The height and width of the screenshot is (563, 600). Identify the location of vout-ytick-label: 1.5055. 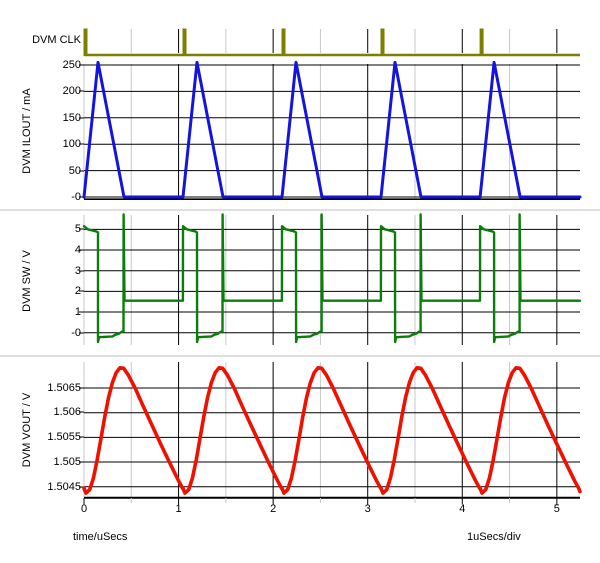
(64, 437).